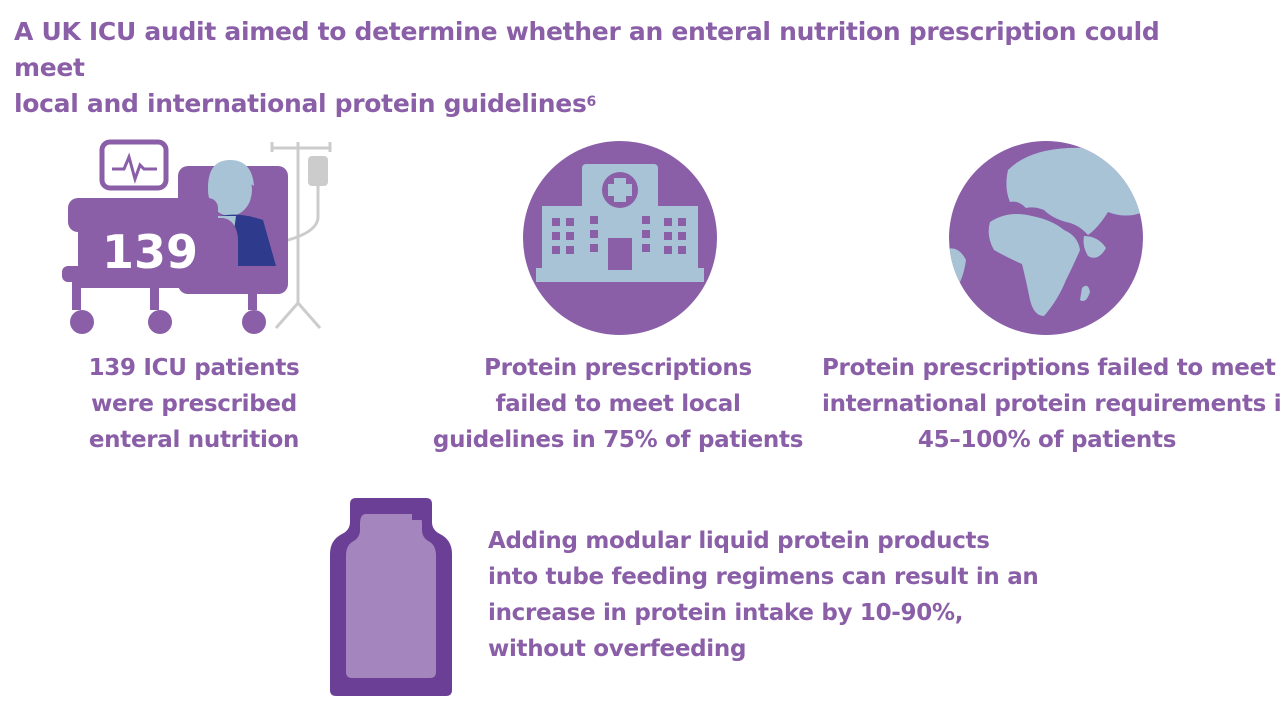 The image size is (1280, 712). Describe the element at coordinates (134, 165) in the screenshot. I see `monitor-icon` at that location.